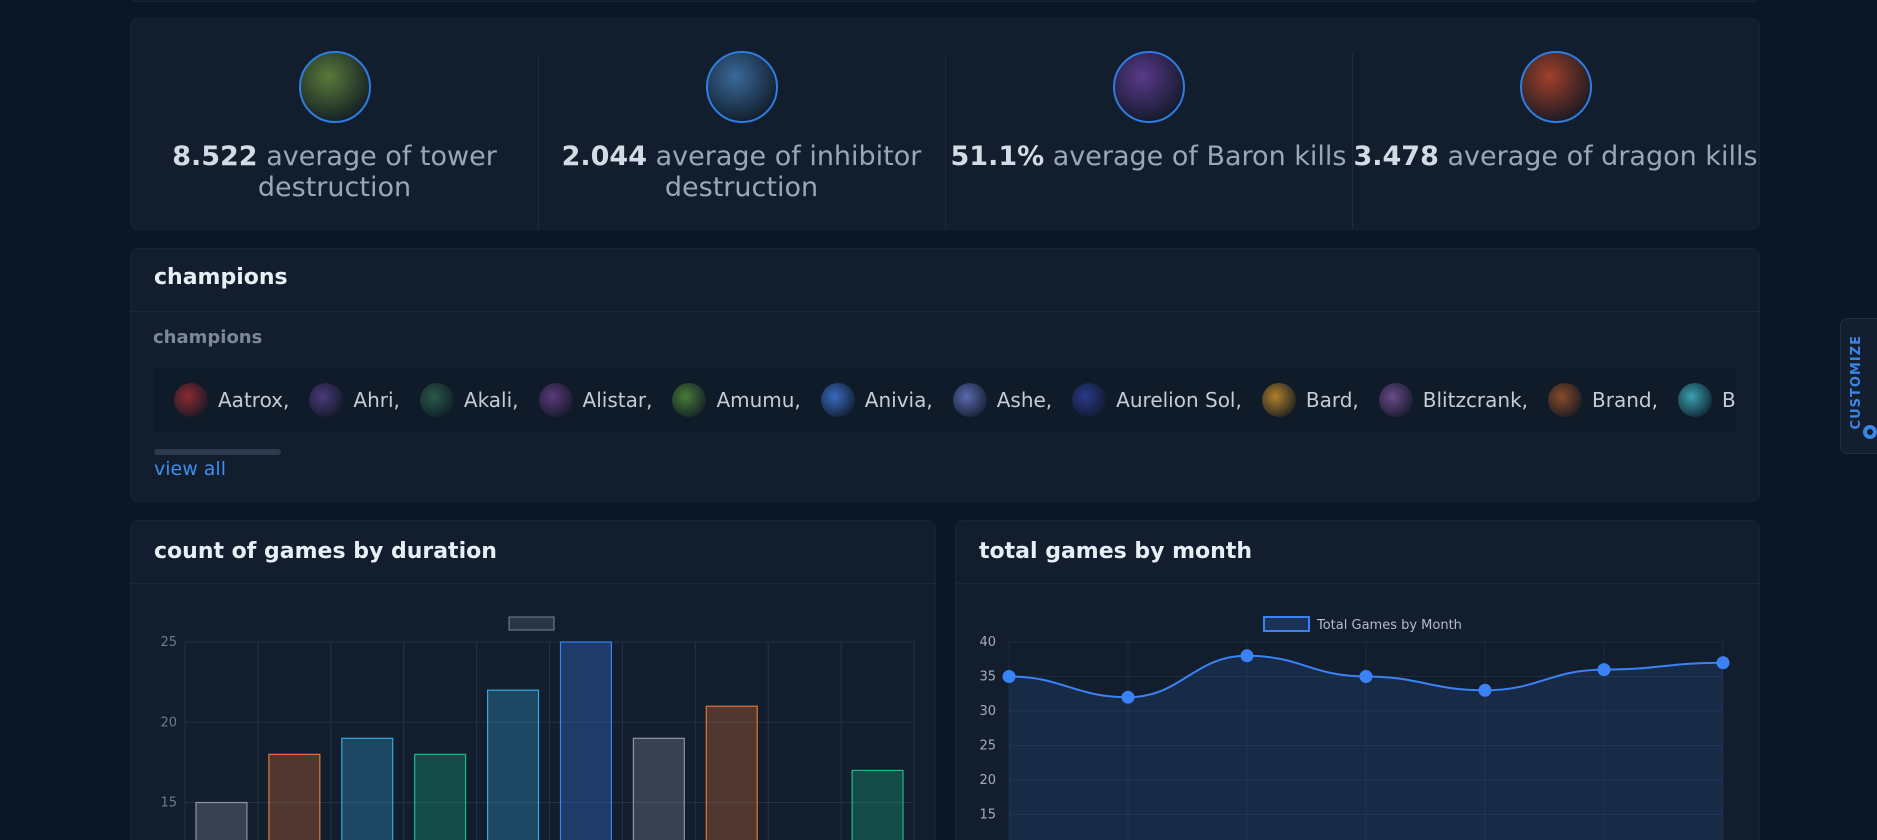  Describe the element at coordinates (1024, 400) in the screenshot. I see `champion-name: Ashe,` at that location.